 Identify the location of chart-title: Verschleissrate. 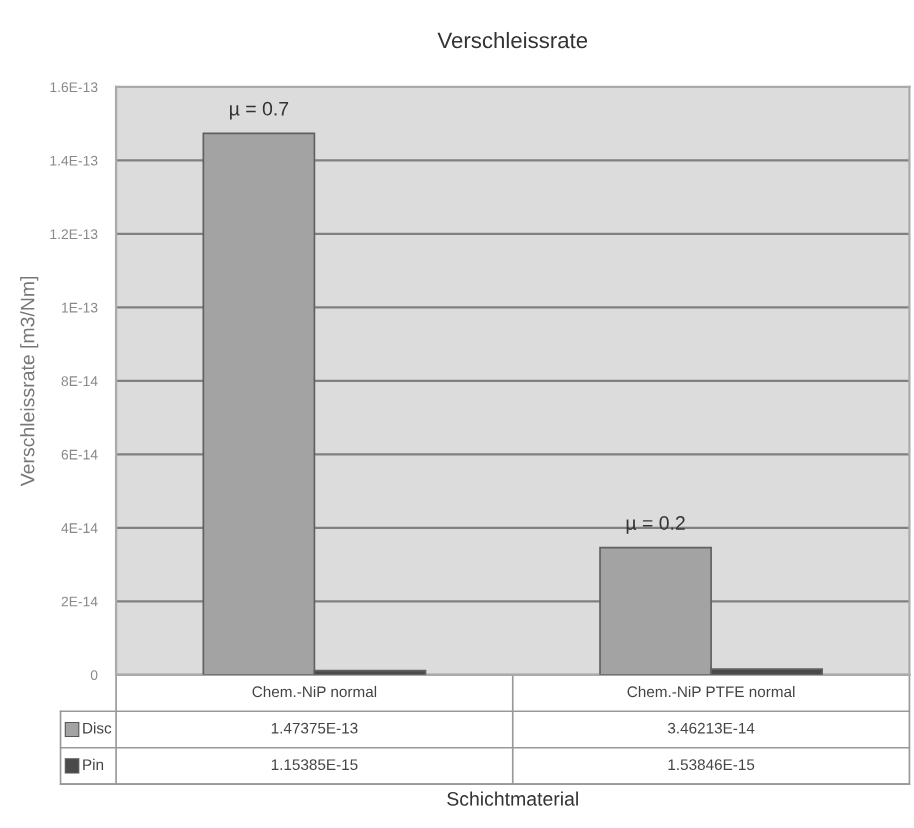
(512, 40).